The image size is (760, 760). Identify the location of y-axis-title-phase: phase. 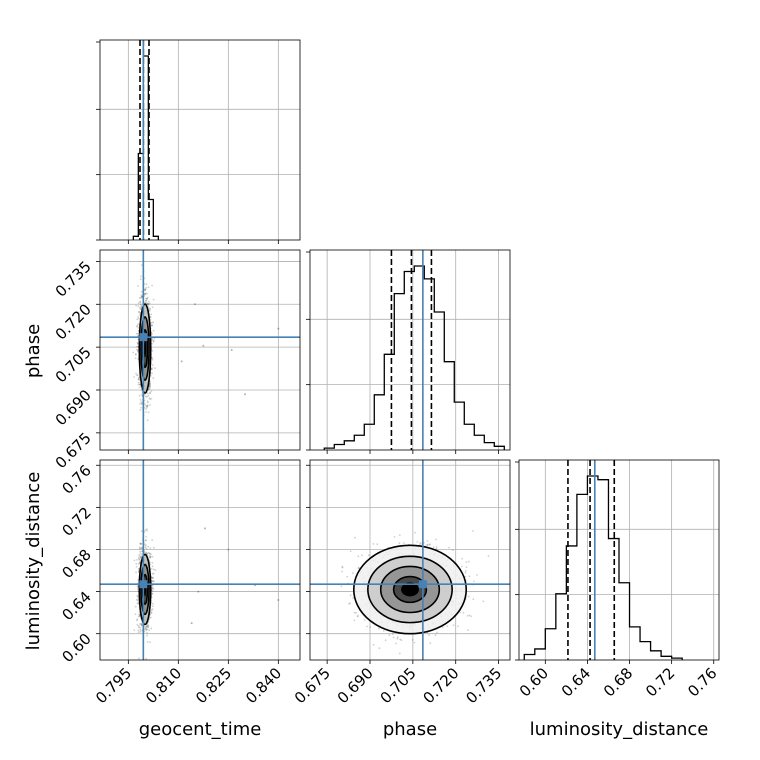
(33, 351).